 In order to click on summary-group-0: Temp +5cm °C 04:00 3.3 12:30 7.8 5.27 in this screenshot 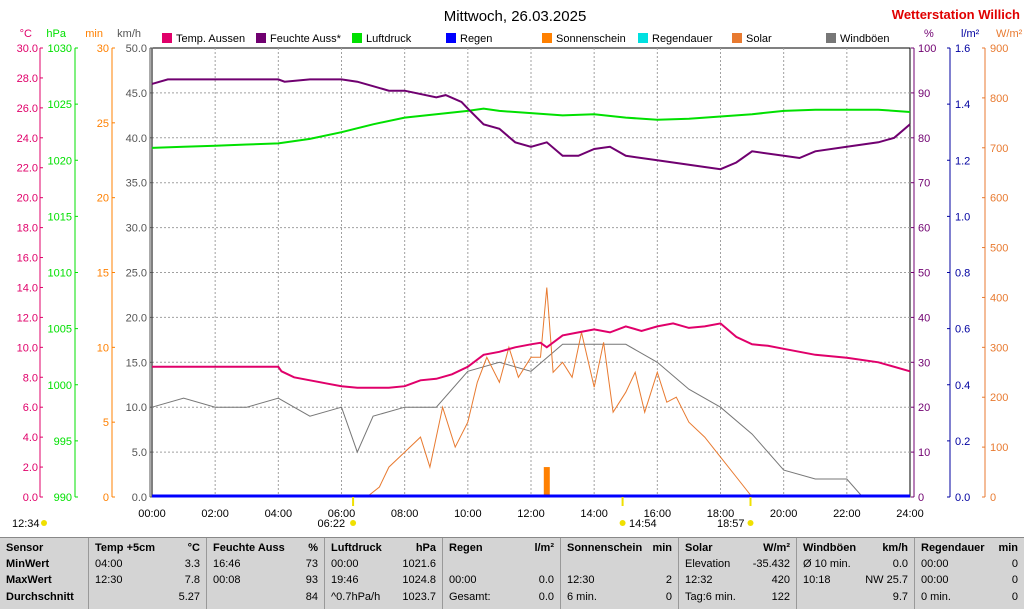, I will do `click(147, 573)`.